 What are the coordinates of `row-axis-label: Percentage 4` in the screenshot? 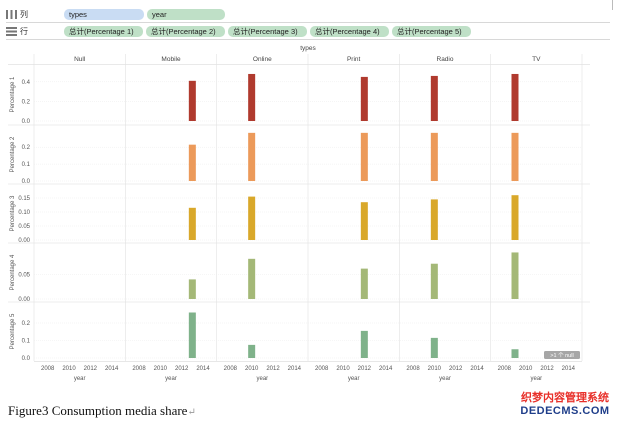 It's located at (13, 272).